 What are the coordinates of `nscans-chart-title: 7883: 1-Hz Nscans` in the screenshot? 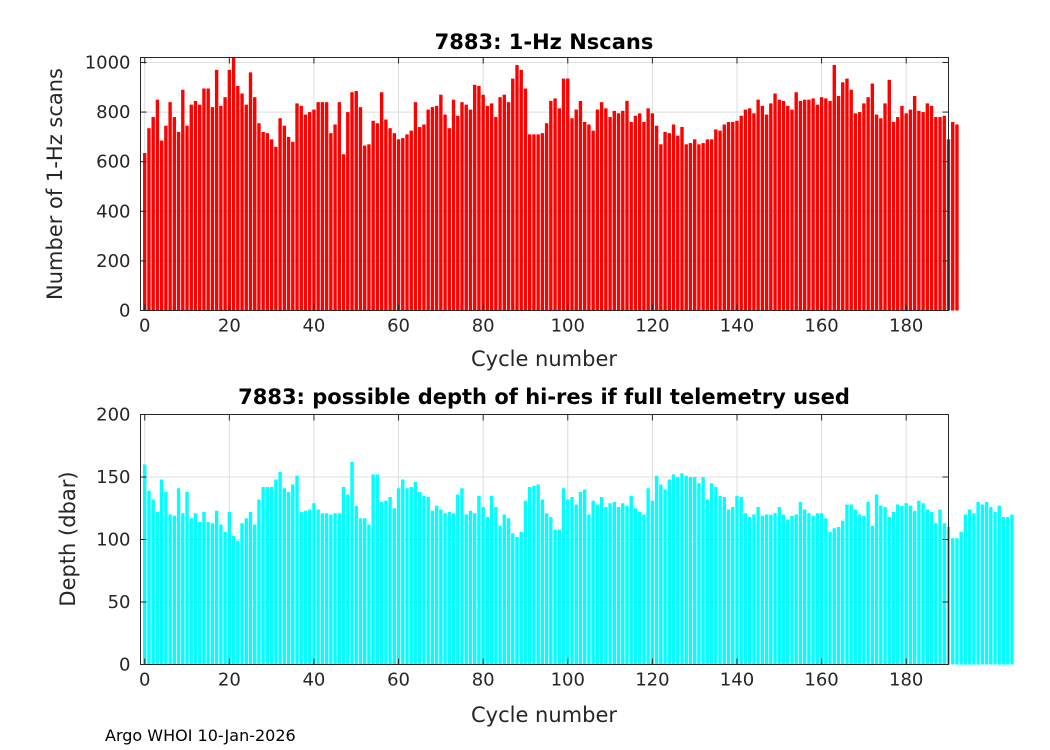 It's located at (544, 42).